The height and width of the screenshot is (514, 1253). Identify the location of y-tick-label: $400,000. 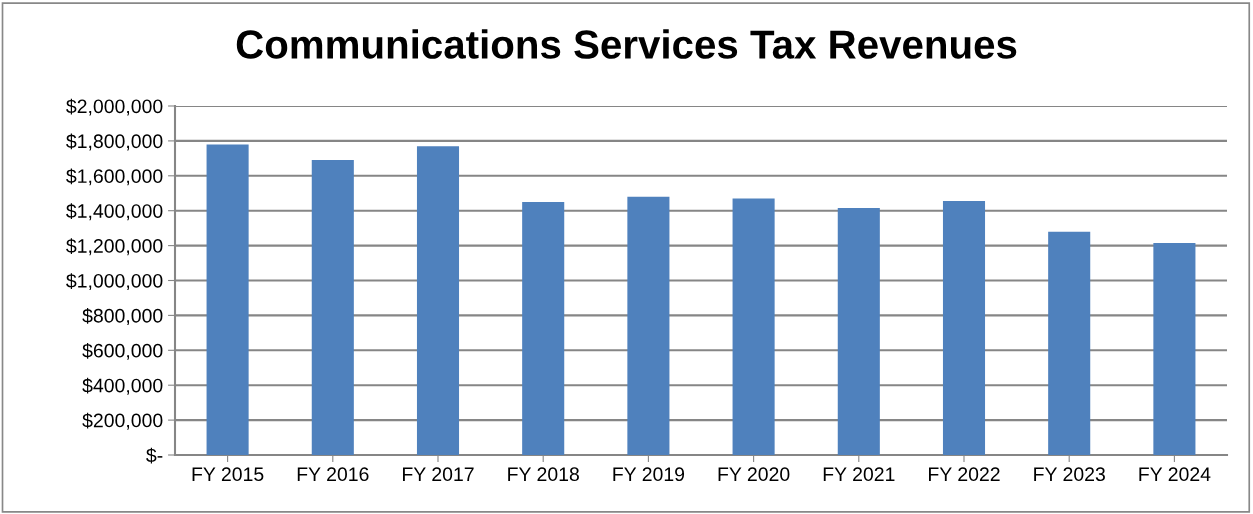
(122, 386).